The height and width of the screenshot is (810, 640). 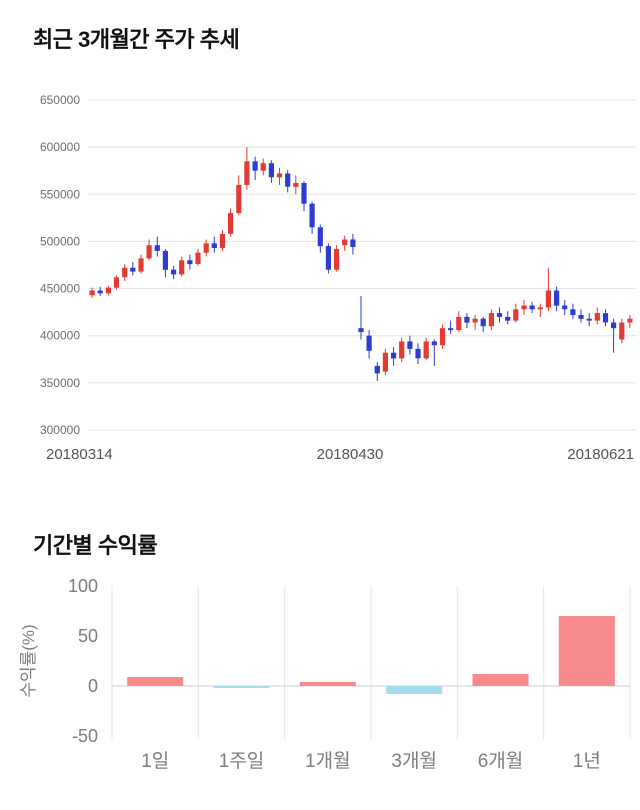 I want to click on x-axis-tick-label: 6개월, so click(x=501, y=761).